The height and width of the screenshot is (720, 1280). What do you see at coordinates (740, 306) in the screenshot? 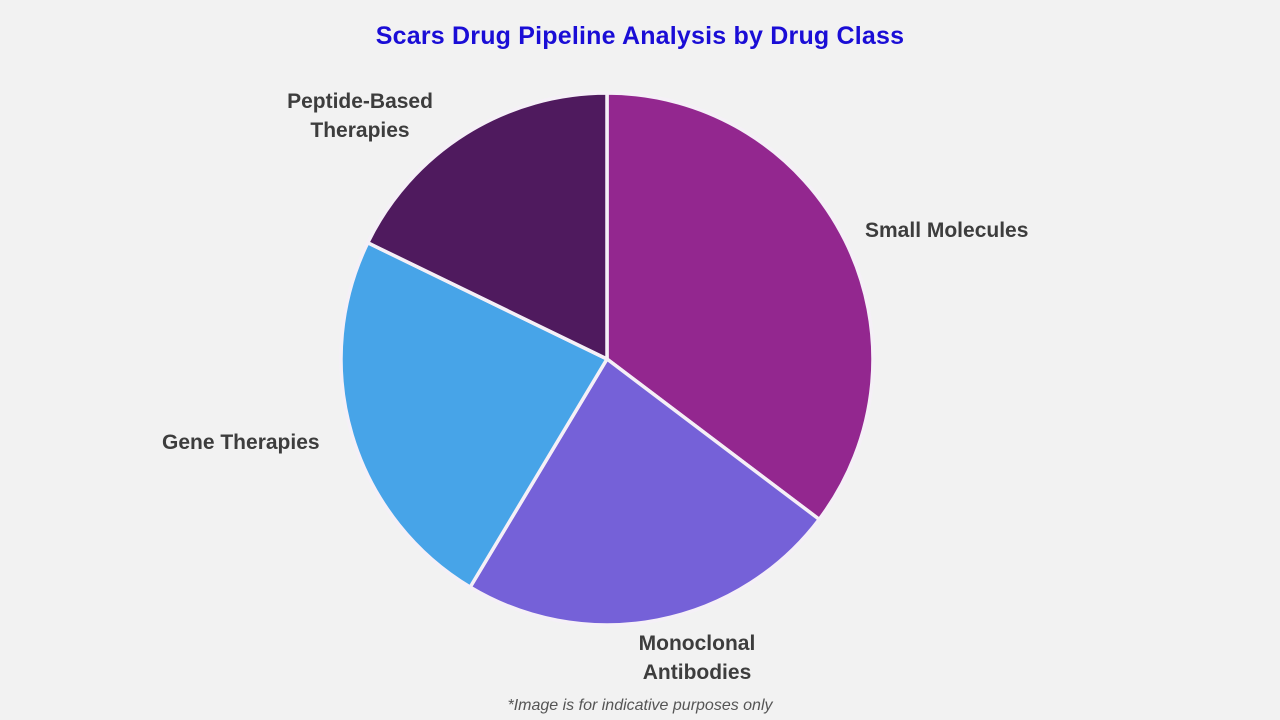
I see `pie-slice-small-molecules` at bounding box center [740, 306].